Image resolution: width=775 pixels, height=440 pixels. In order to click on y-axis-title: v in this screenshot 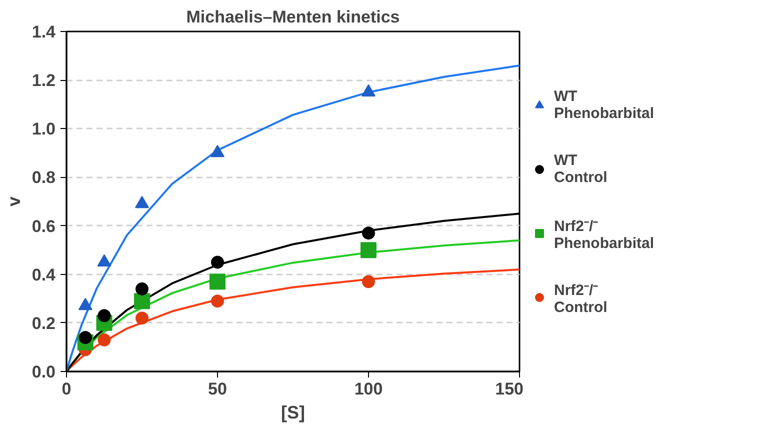, I will do `click(14, 201)`.